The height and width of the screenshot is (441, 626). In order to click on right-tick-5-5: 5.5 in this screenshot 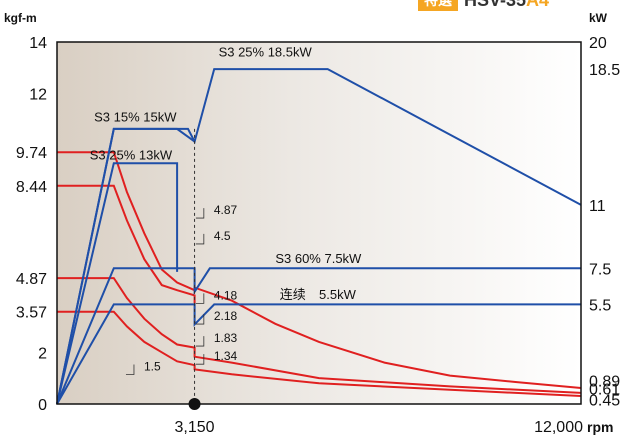, I will do `click(600, 305)`.